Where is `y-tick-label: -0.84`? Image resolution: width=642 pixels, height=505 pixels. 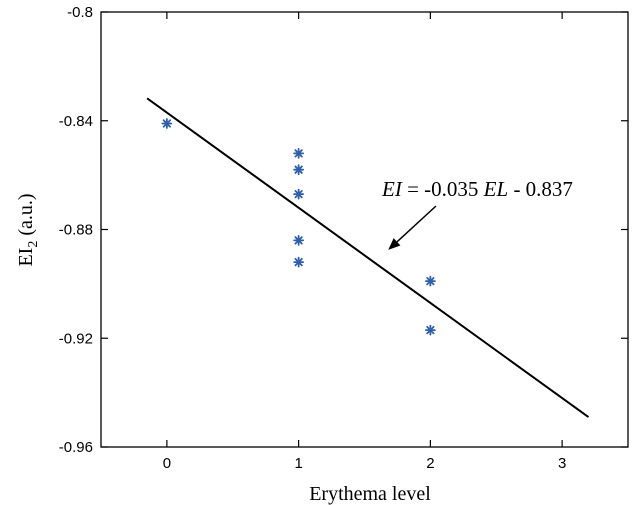 y-tick-label: -0.84 is located at coordinates (76, 121).